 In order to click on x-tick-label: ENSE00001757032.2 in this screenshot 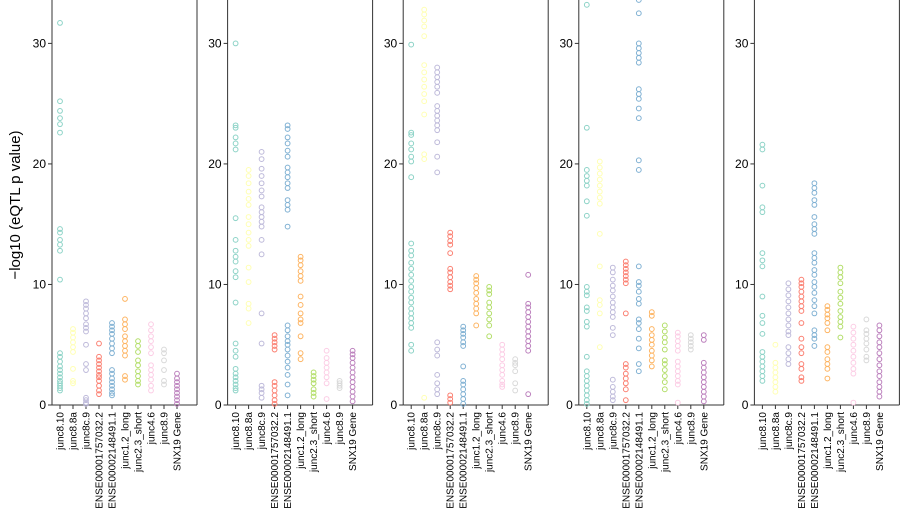, I will do `click(802, 460)`.